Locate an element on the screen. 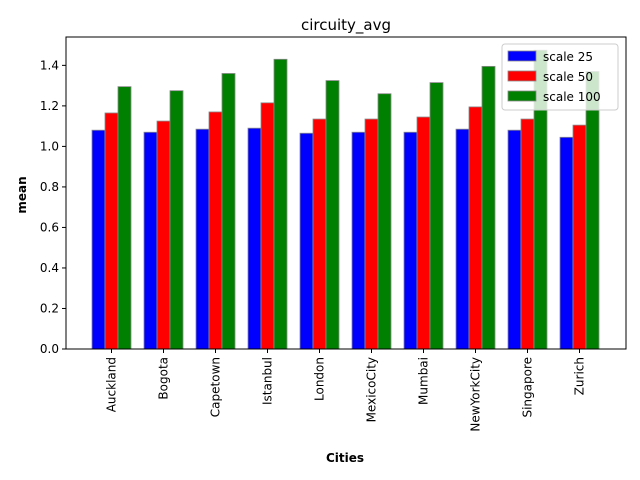 The height and width of the screenshot is (480, 640). legend-label: scale 100 is located at coordinates (572, 97).